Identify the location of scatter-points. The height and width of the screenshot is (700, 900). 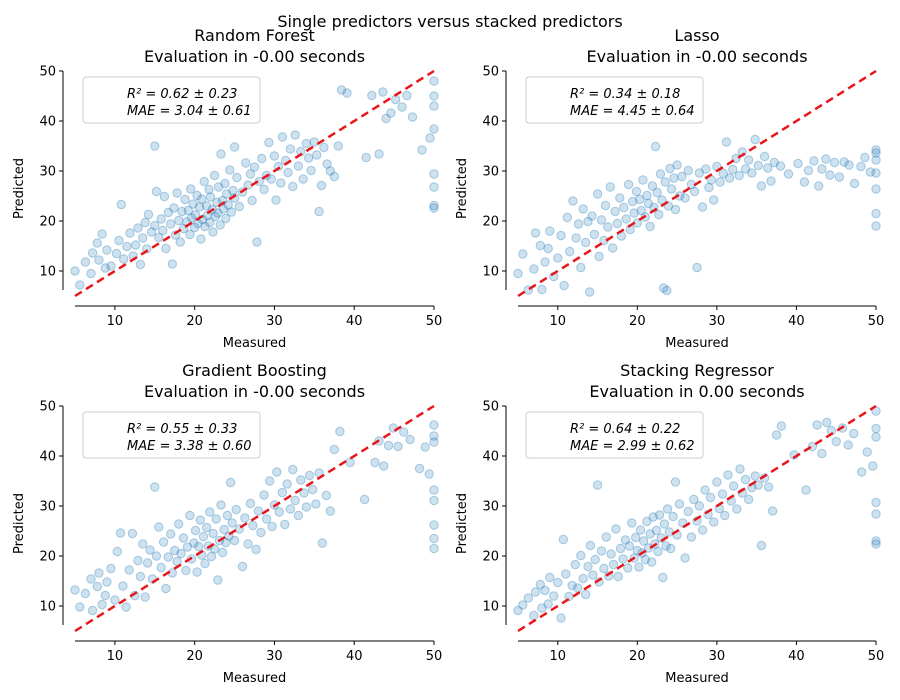
(254, 518).